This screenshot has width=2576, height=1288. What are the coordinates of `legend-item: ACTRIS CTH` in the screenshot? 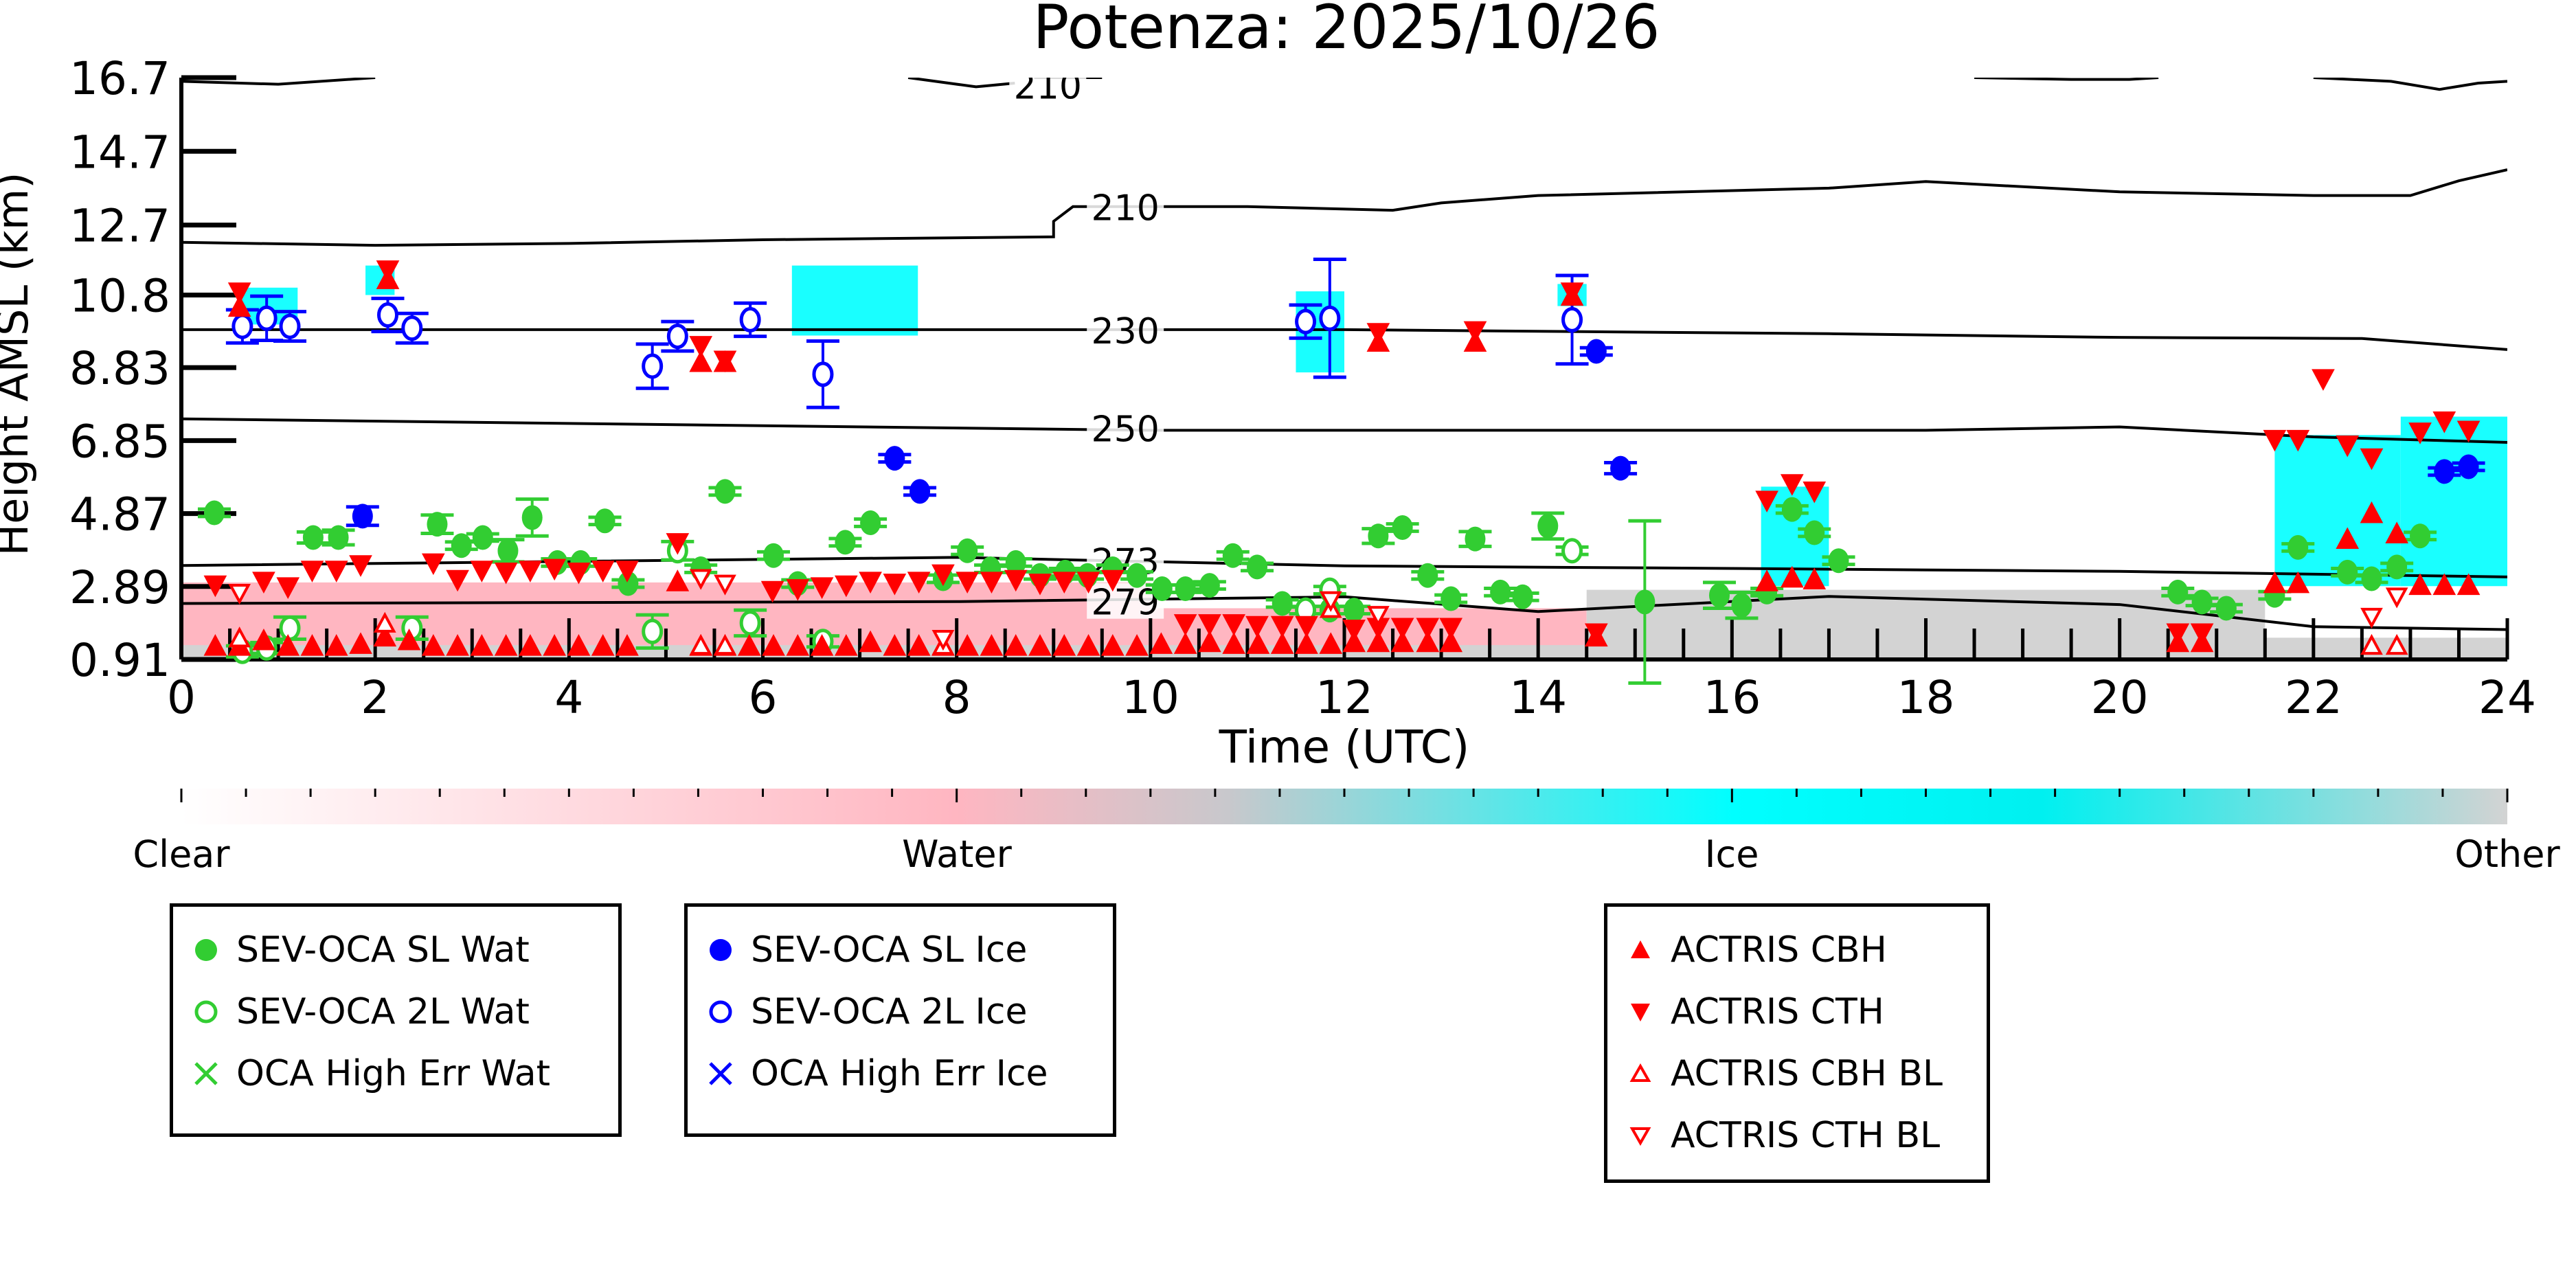 It's located at (1803, 1012).